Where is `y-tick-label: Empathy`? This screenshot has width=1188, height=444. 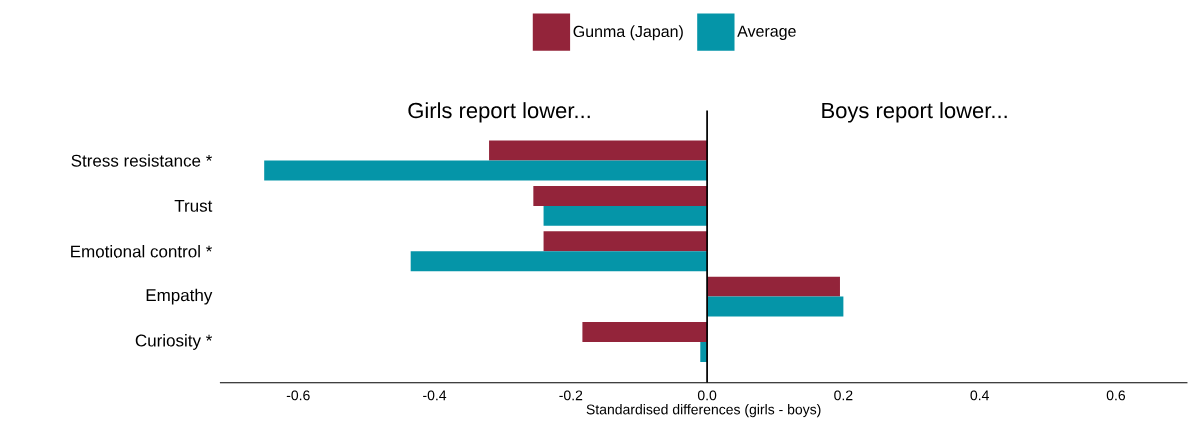
y-tick-label: Empathy is located at coordinates (179, 296).